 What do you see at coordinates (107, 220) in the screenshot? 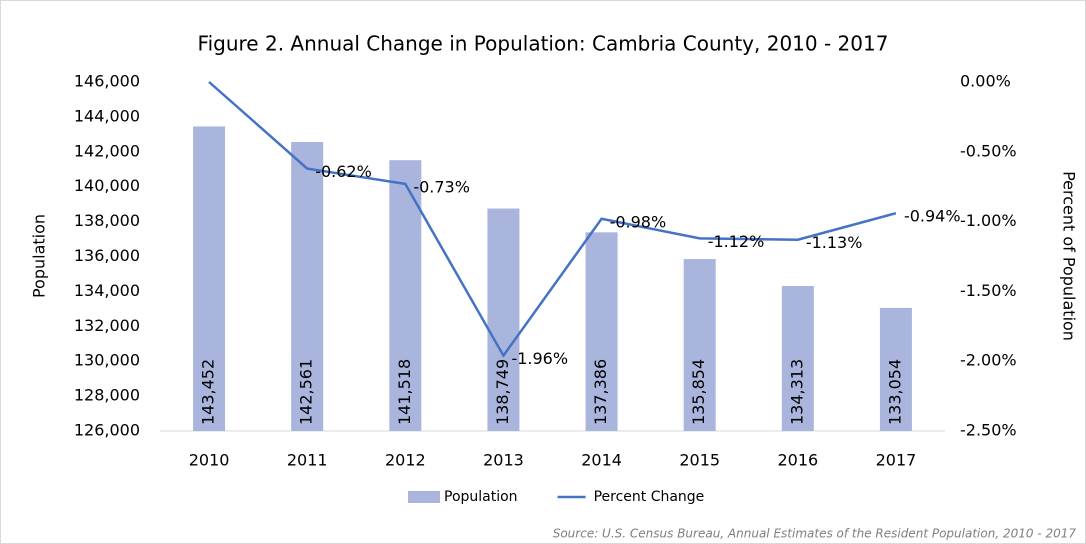
I see `y-tick-label: 138,000` at bounding box center [107, 220].